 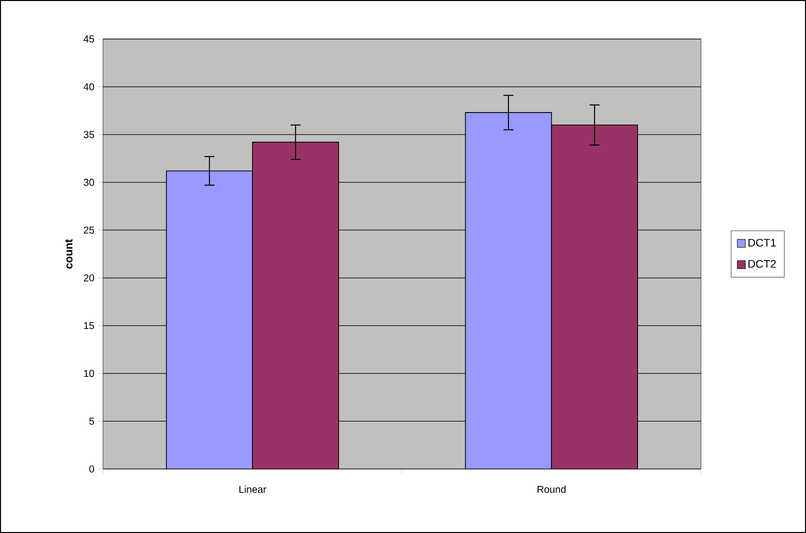 What do you see at coordinates (89, 134) in the screenshot?
I see `y-tick-label: 35` at bounding box center [89, 134].